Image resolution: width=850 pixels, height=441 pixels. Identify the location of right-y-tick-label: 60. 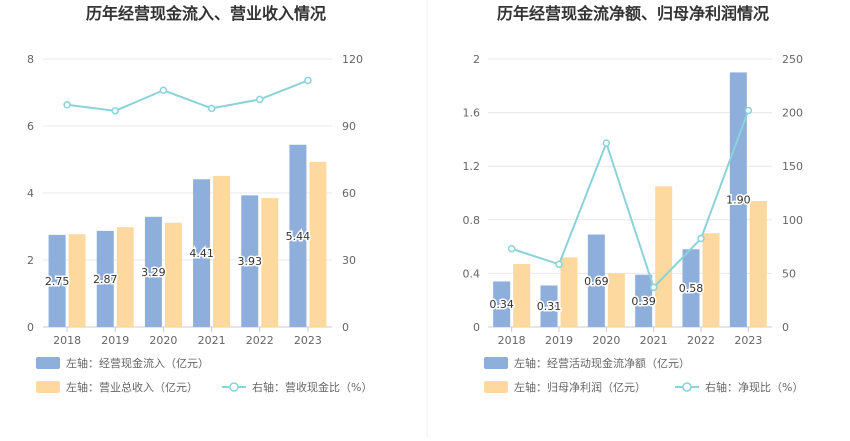
(349, 193).